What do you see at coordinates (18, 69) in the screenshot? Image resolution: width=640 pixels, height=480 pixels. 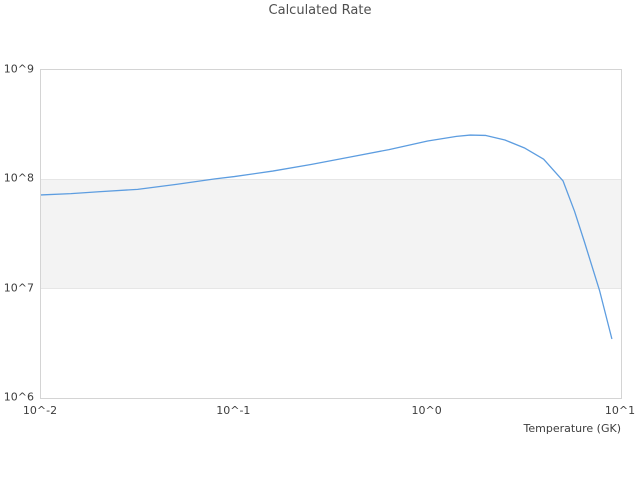 I see `y-tick-label: 10^9` at bounding box center [18, 69].